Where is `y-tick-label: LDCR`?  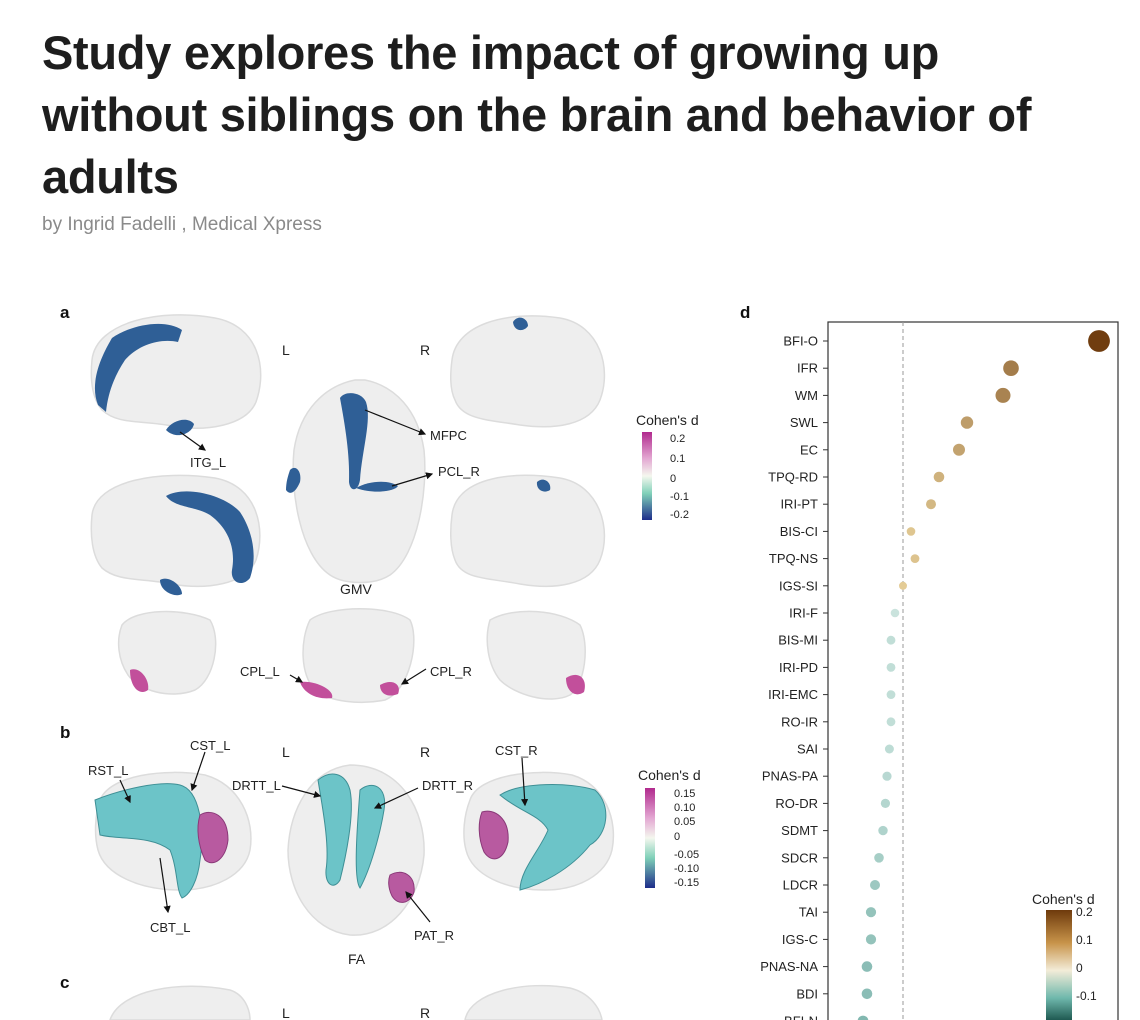
y-tick-label: LDCR is located at coordinates (800, 885).